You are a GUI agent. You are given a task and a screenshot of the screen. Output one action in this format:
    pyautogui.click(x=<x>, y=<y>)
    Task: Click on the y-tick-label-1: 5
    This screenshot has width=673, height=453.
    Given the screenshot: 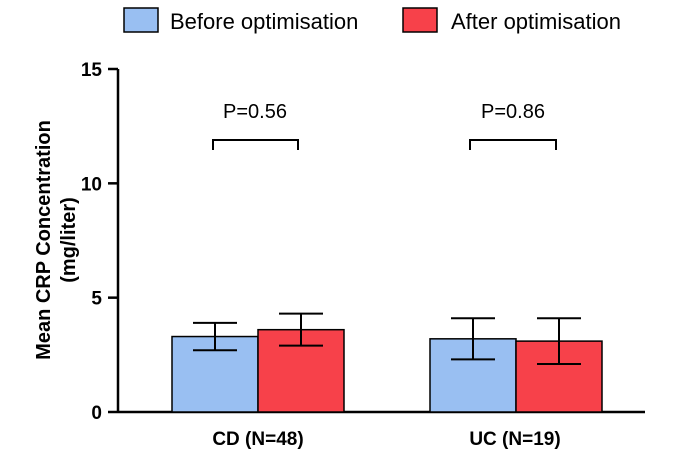 What is the action you would take?
    pyautogui.click(x=96, y=299)
    